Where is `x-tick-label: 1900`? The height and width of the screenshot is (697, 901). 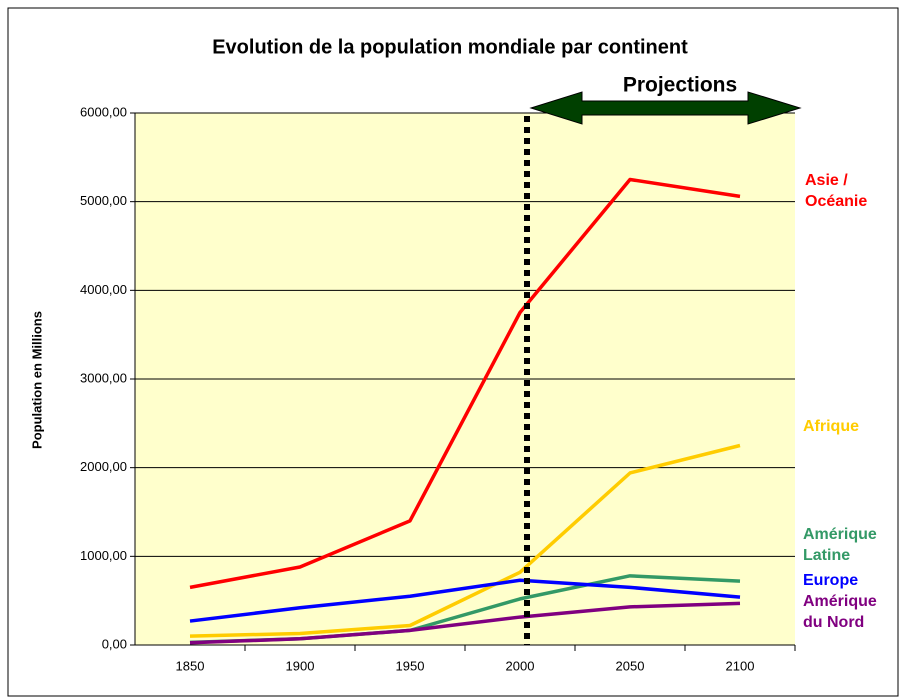 x-tick-label: 1900 is located at coordinates (300, 665).